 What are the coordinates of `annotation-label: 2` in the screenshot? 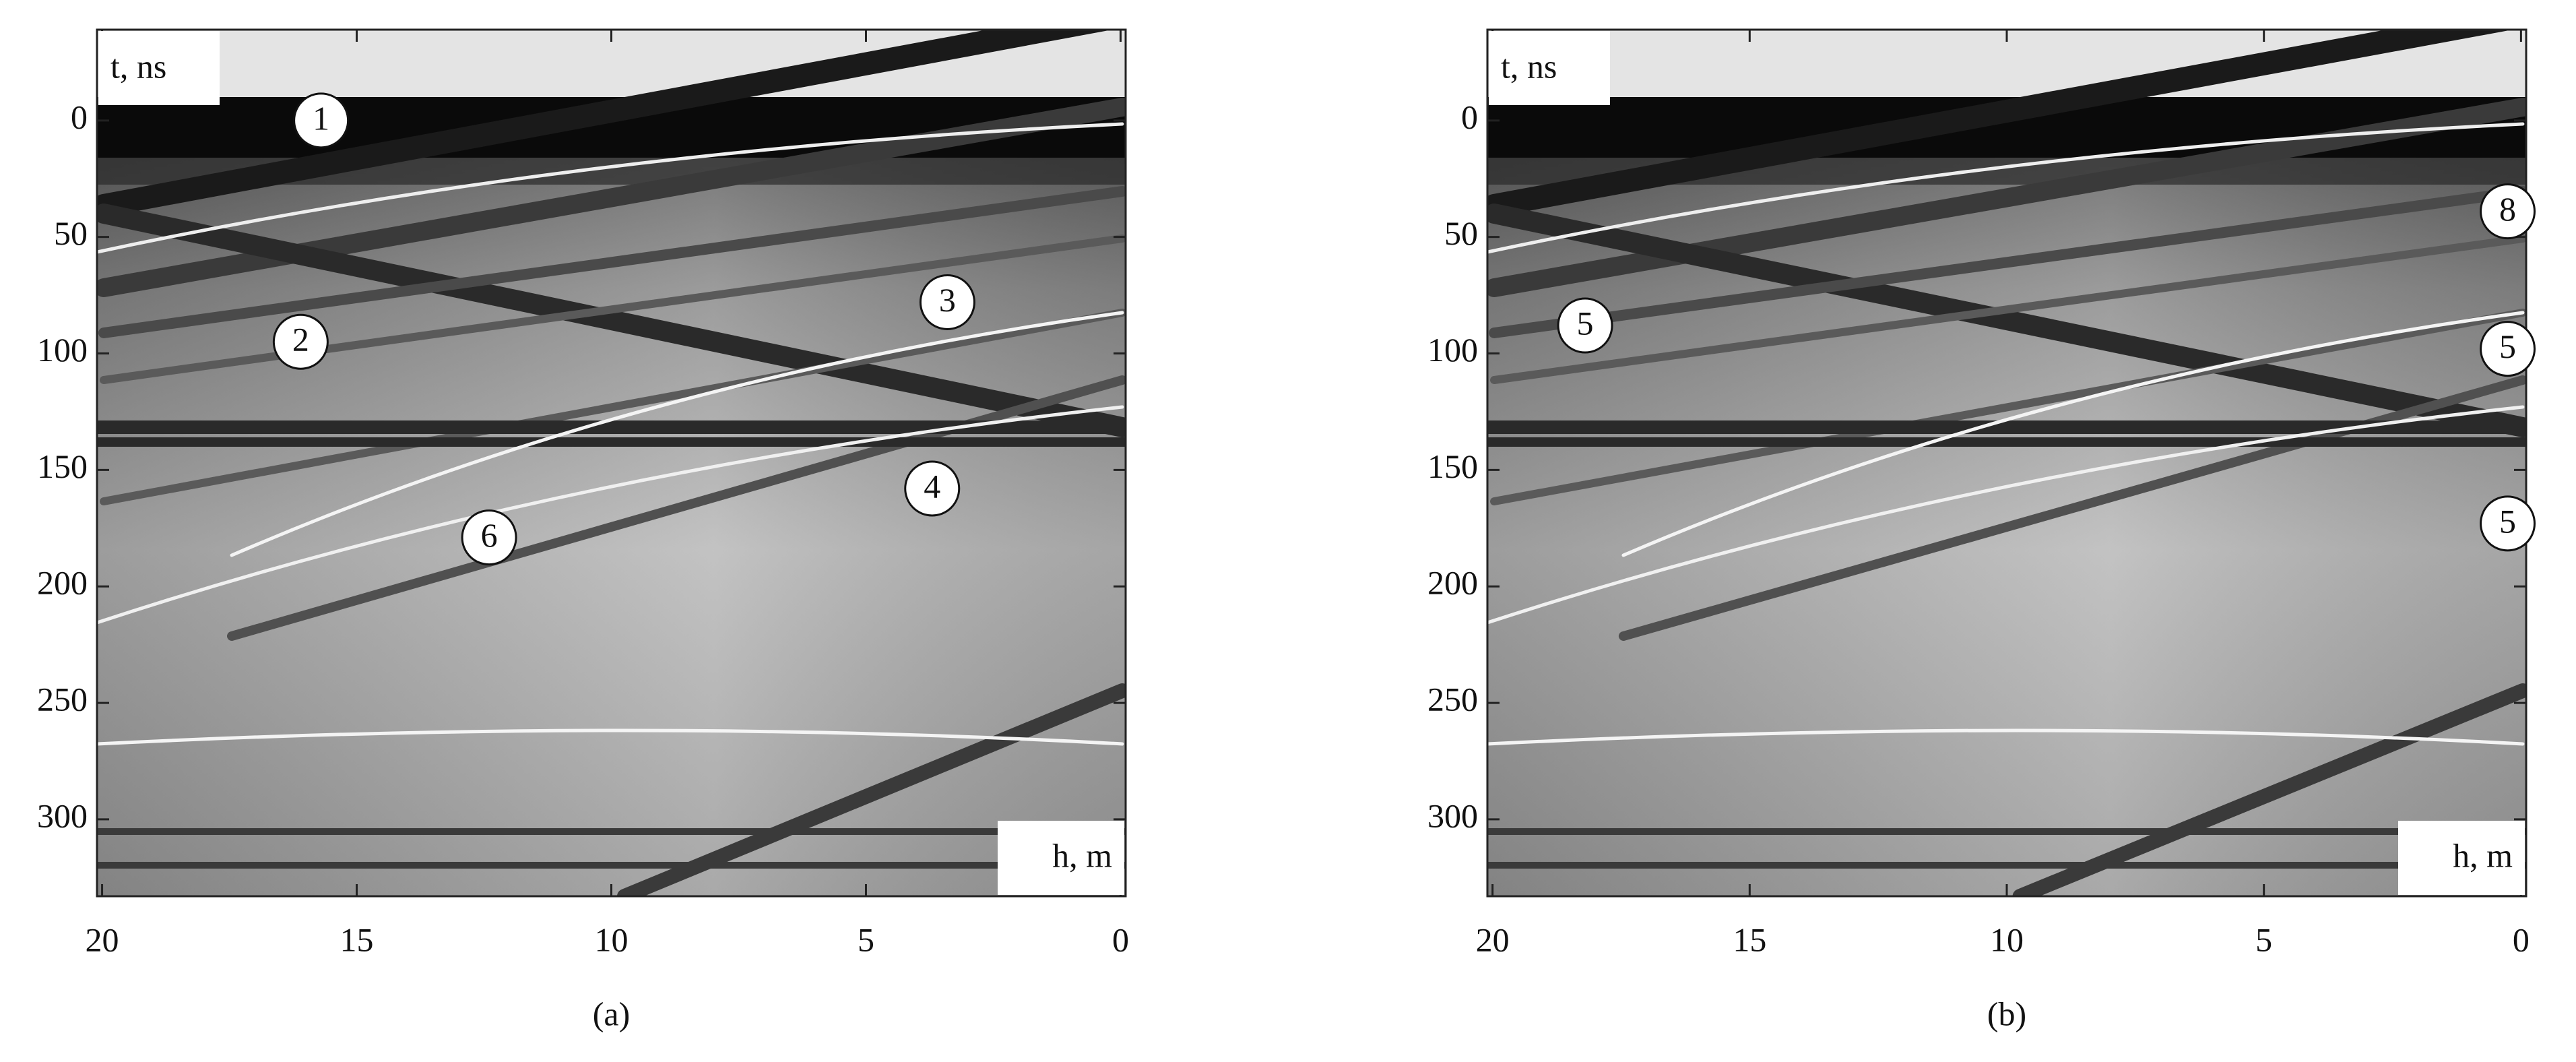 It's located at (300, 339).